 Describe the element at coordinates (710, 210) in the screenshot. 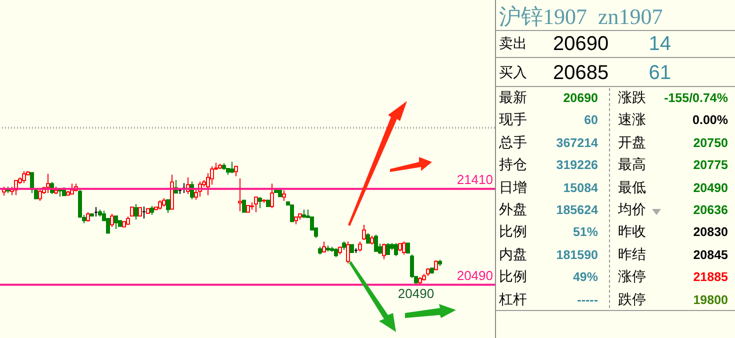

I see `text: 20636` at that location.